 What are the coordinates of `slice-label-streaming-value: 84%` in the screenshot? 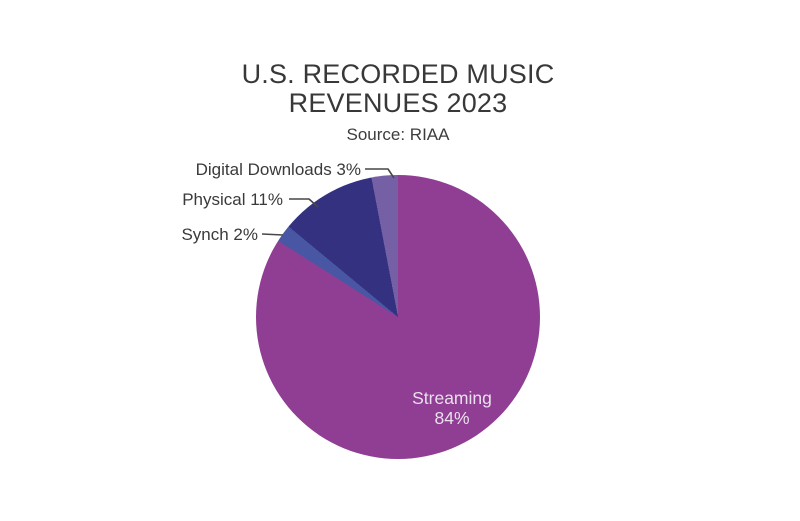 It's located at (452, 418).